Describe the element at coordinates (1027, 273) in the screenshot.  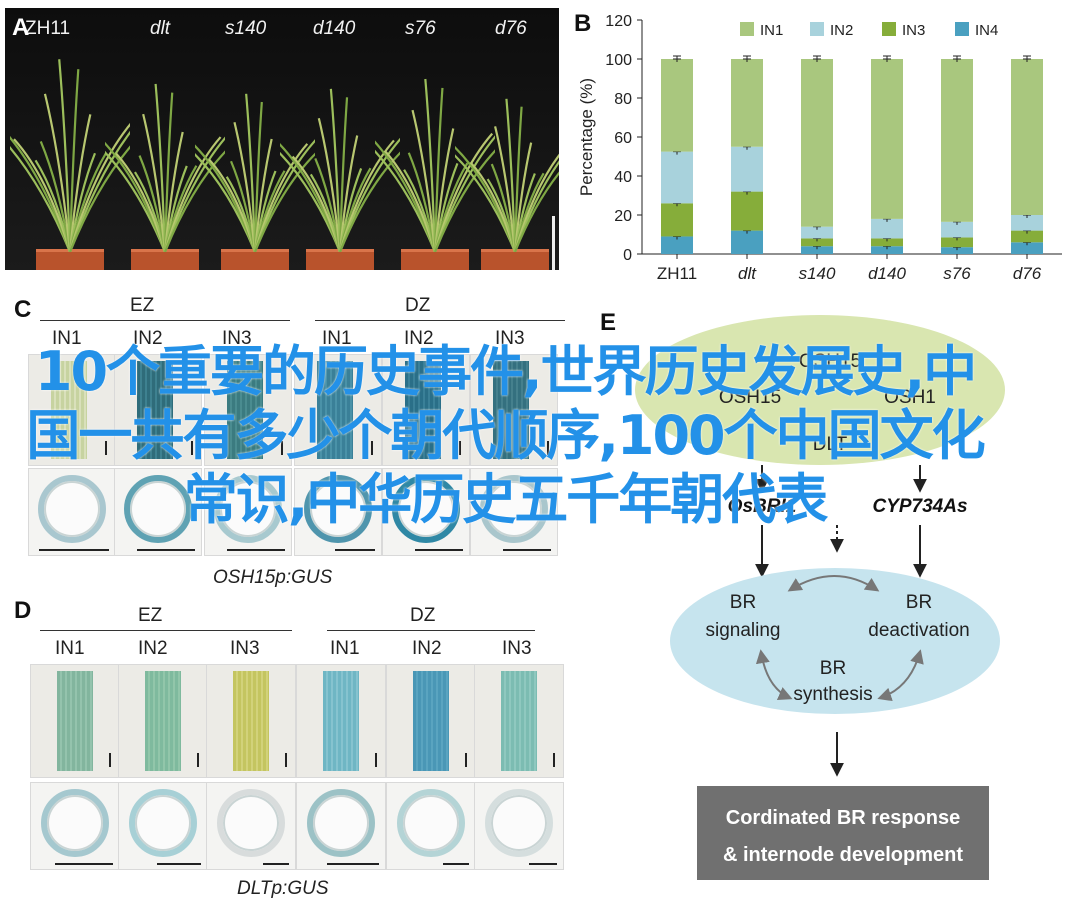
I see `x-tick-label: d76` at that location.